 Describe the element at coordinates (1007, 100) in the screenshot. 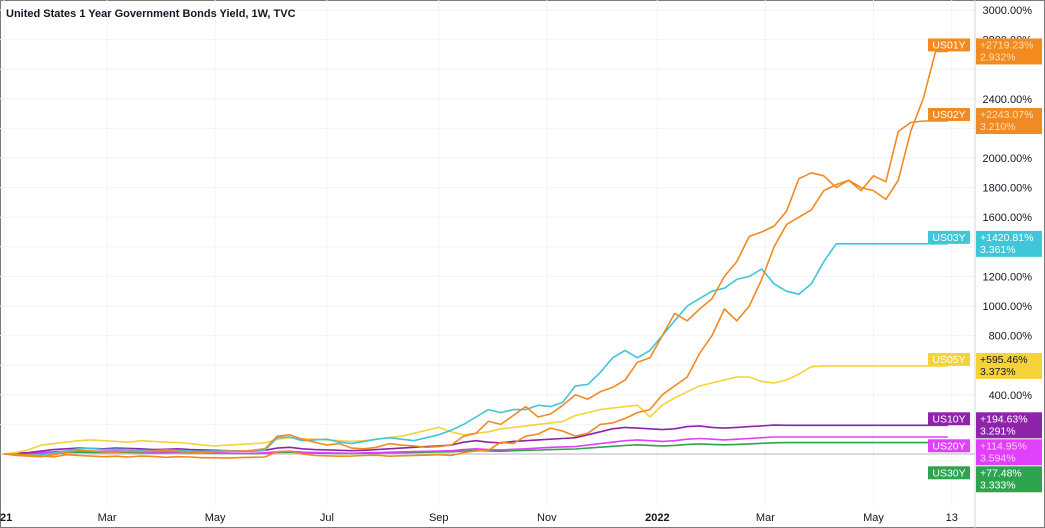

I see `y-tick-label: 2400.00%` at that location.